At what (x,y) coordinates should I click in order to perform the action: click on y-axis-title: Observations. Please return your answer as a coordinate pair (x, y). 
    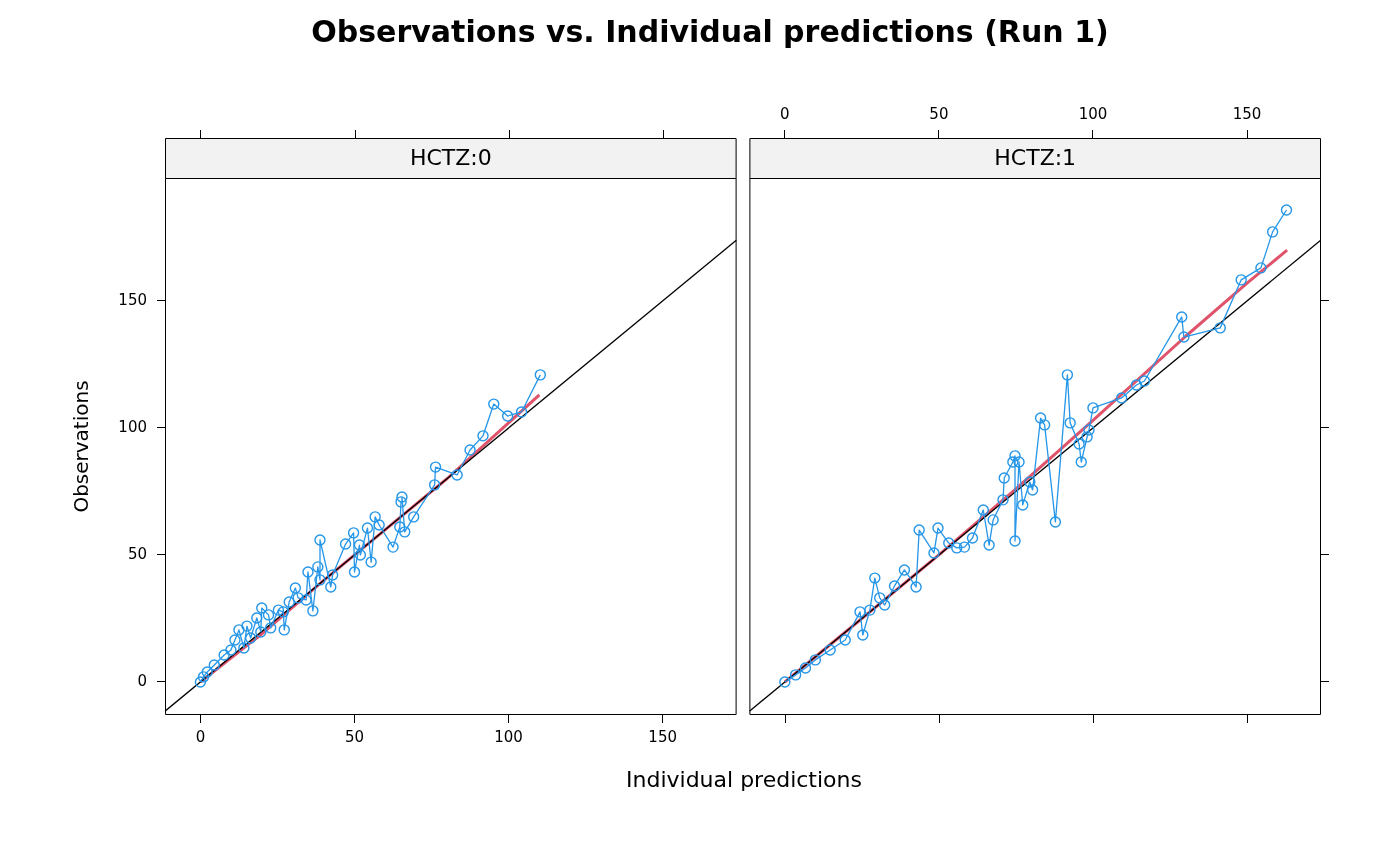
    Looking at the image, I should click on (81, 446).